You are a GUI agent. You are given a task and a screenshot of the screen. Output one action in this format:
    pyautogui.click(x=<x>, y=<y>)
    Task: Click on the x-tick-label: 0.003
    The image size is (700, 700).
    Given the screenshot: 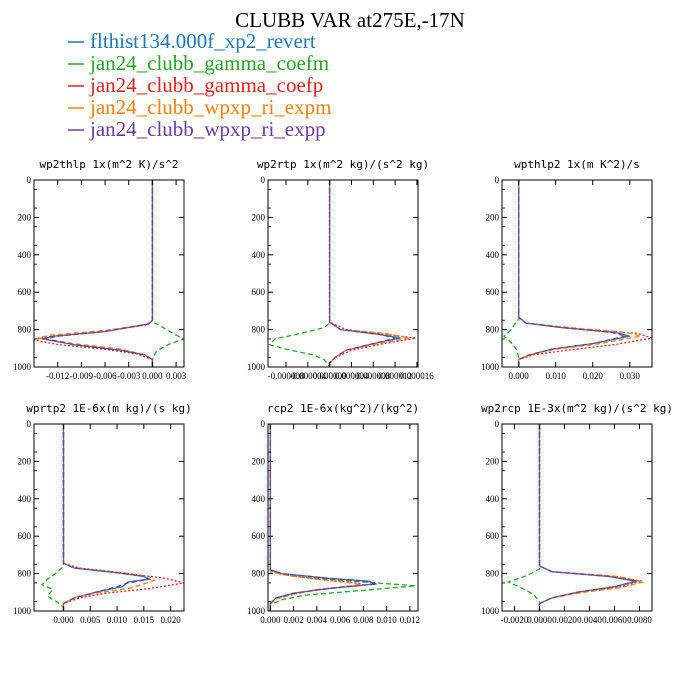 What is the action you would take?
    pyautogui.click(x=176, y=376)
    